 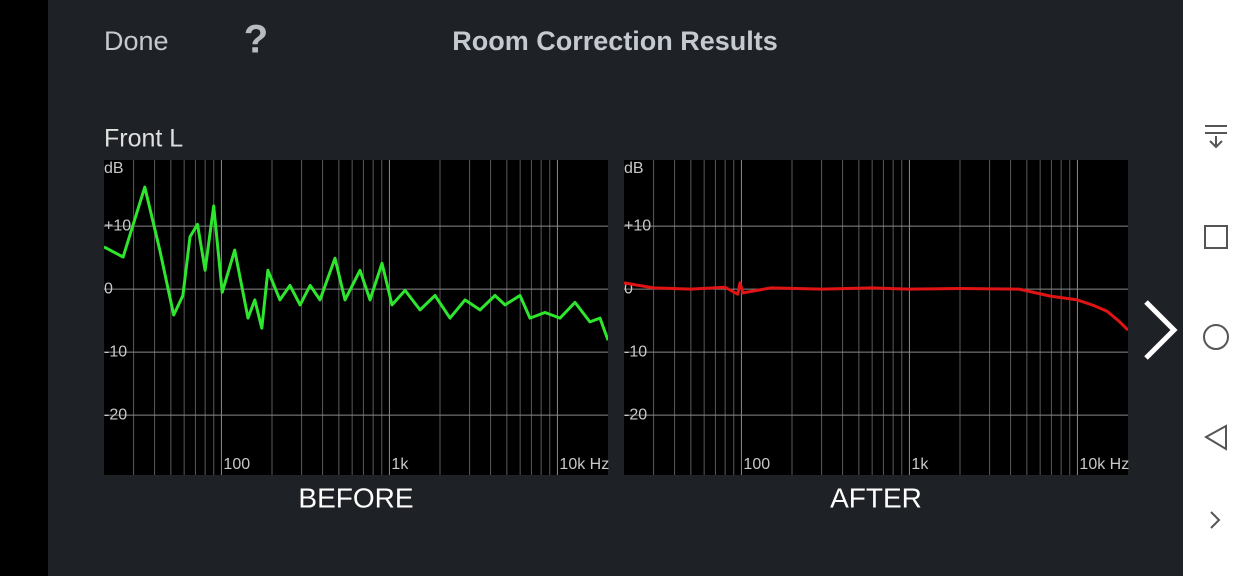 I want to click on nav-home, so click(x=1216, y=337).